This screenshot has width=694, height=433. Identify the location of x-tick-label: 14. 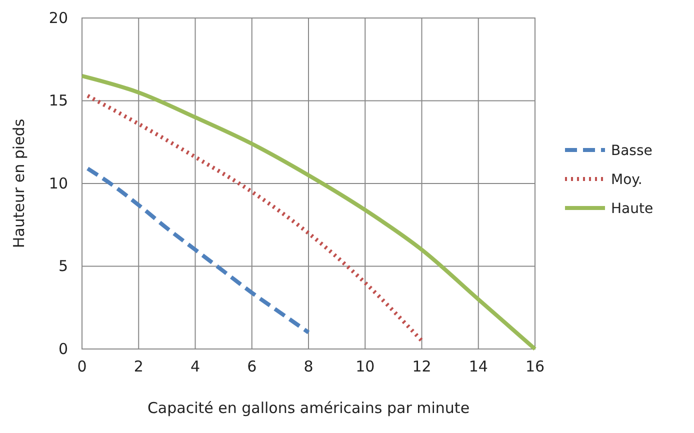
(478, 367).